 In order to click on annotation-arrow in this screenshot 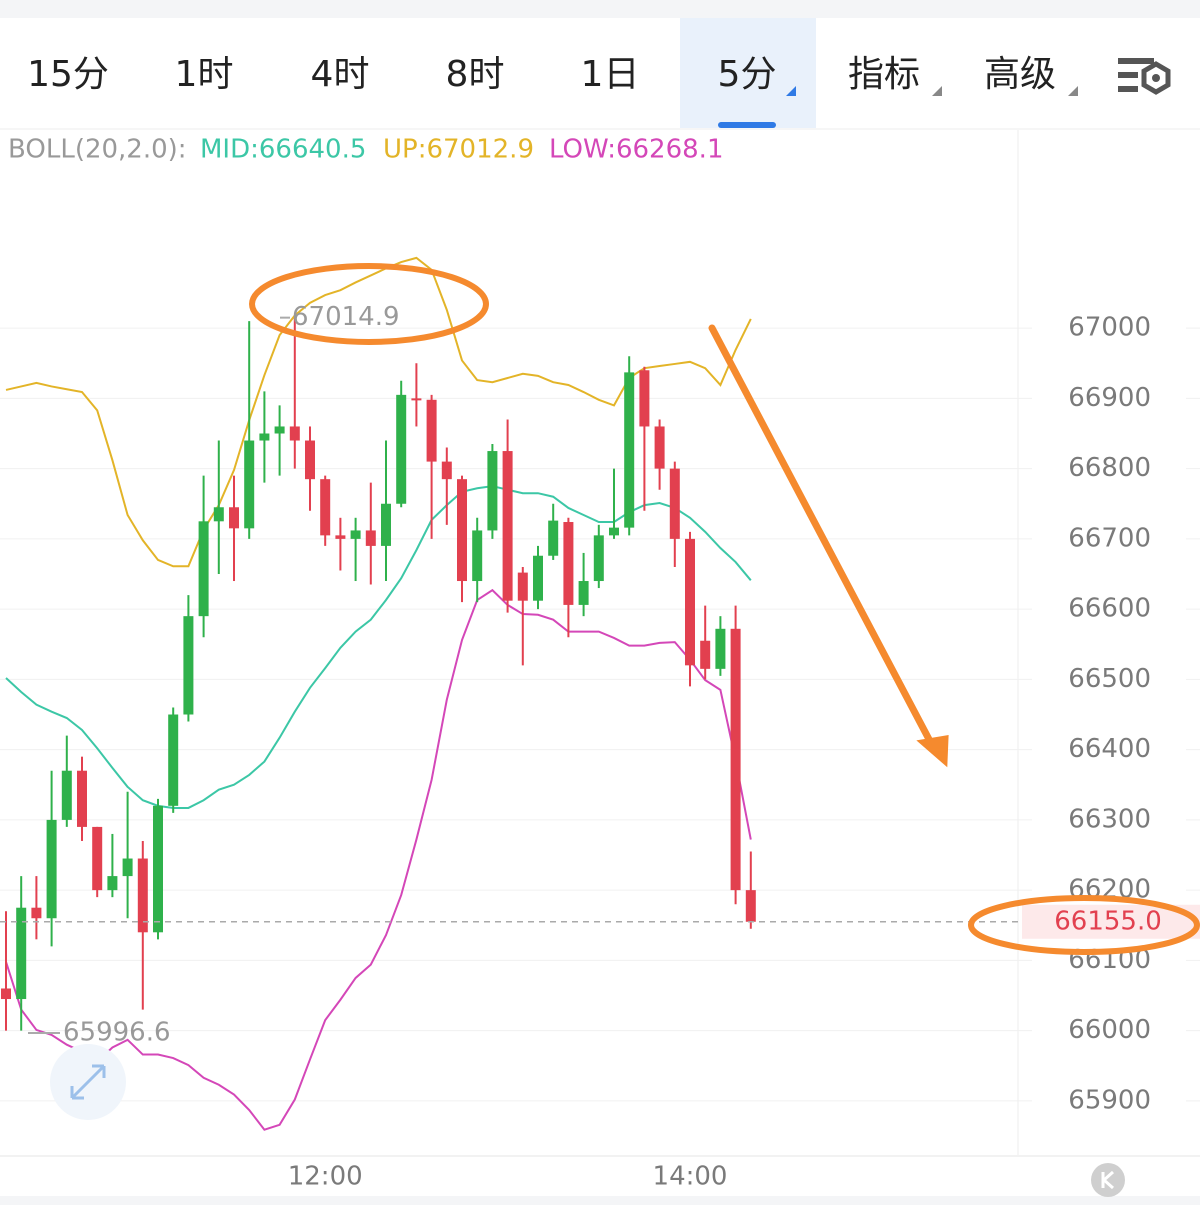, I will do `click(822, 536)`.